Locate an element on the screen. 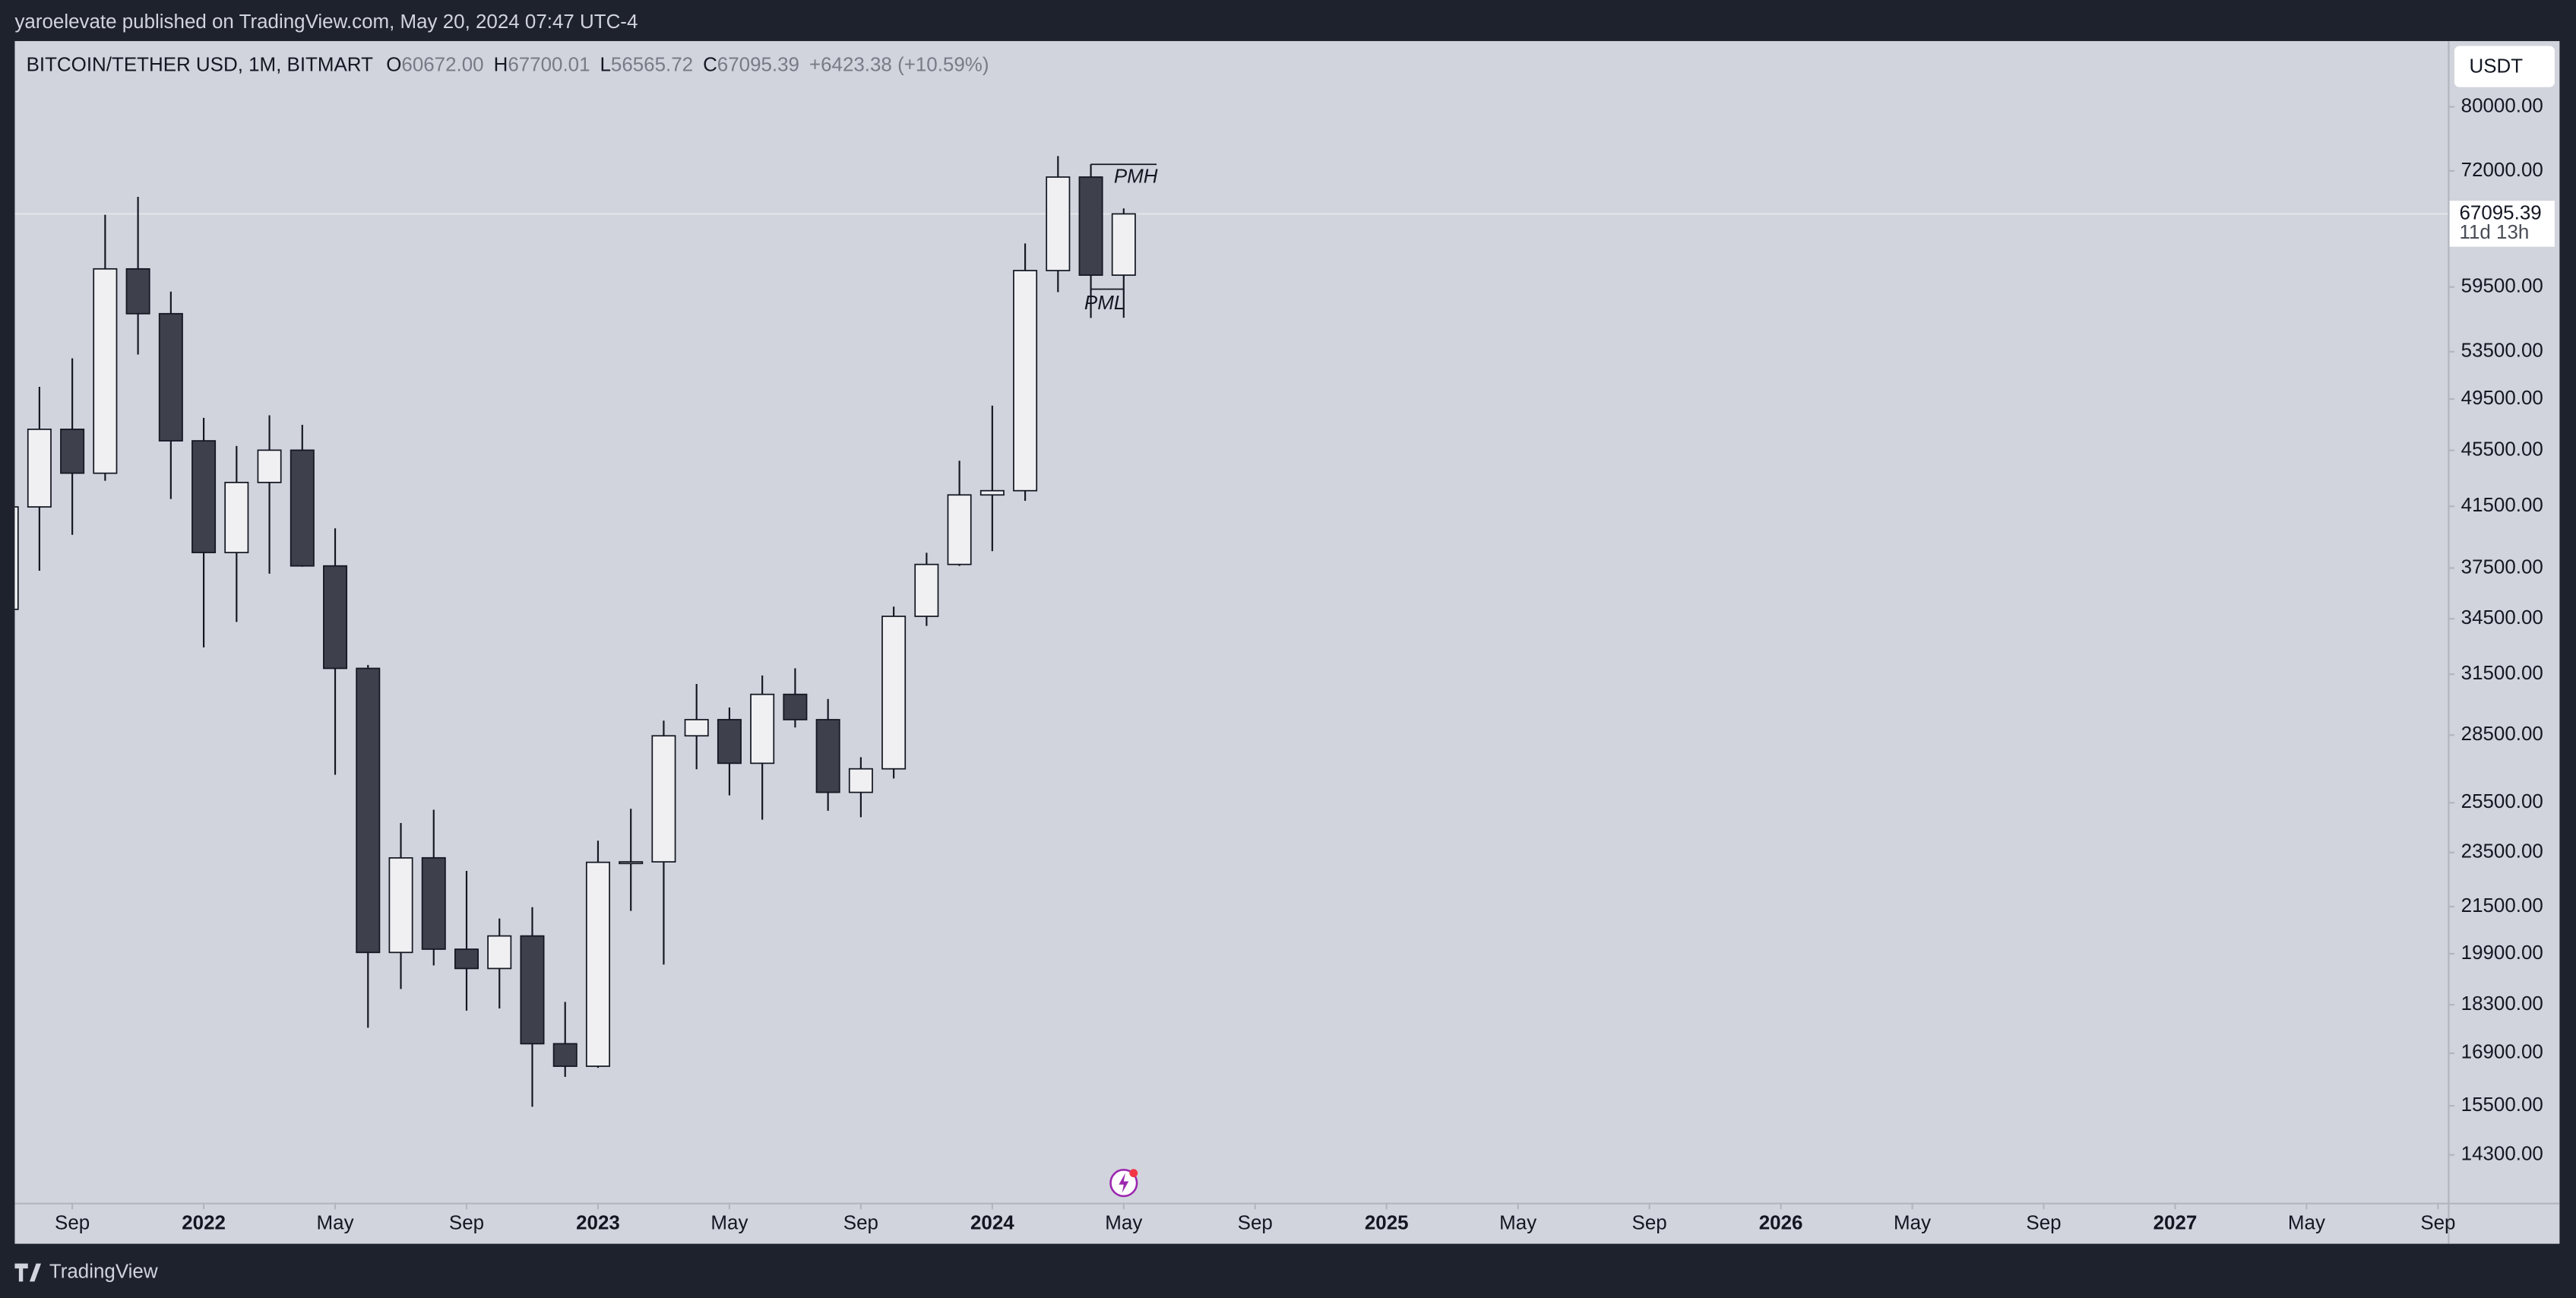  pml-label: PML is located at coordinates (1104, 303).